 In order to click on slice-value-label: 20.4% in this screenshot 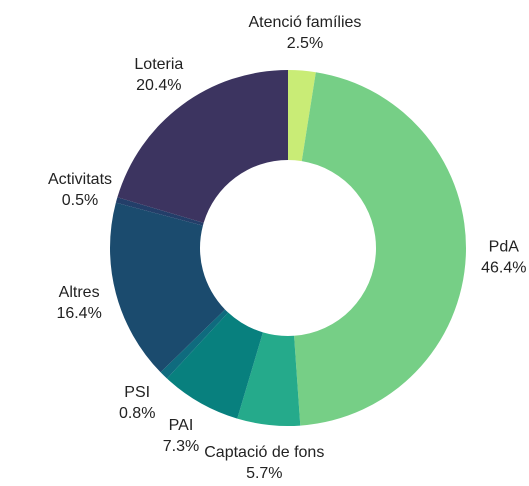, I will do `click(158, 85)`.